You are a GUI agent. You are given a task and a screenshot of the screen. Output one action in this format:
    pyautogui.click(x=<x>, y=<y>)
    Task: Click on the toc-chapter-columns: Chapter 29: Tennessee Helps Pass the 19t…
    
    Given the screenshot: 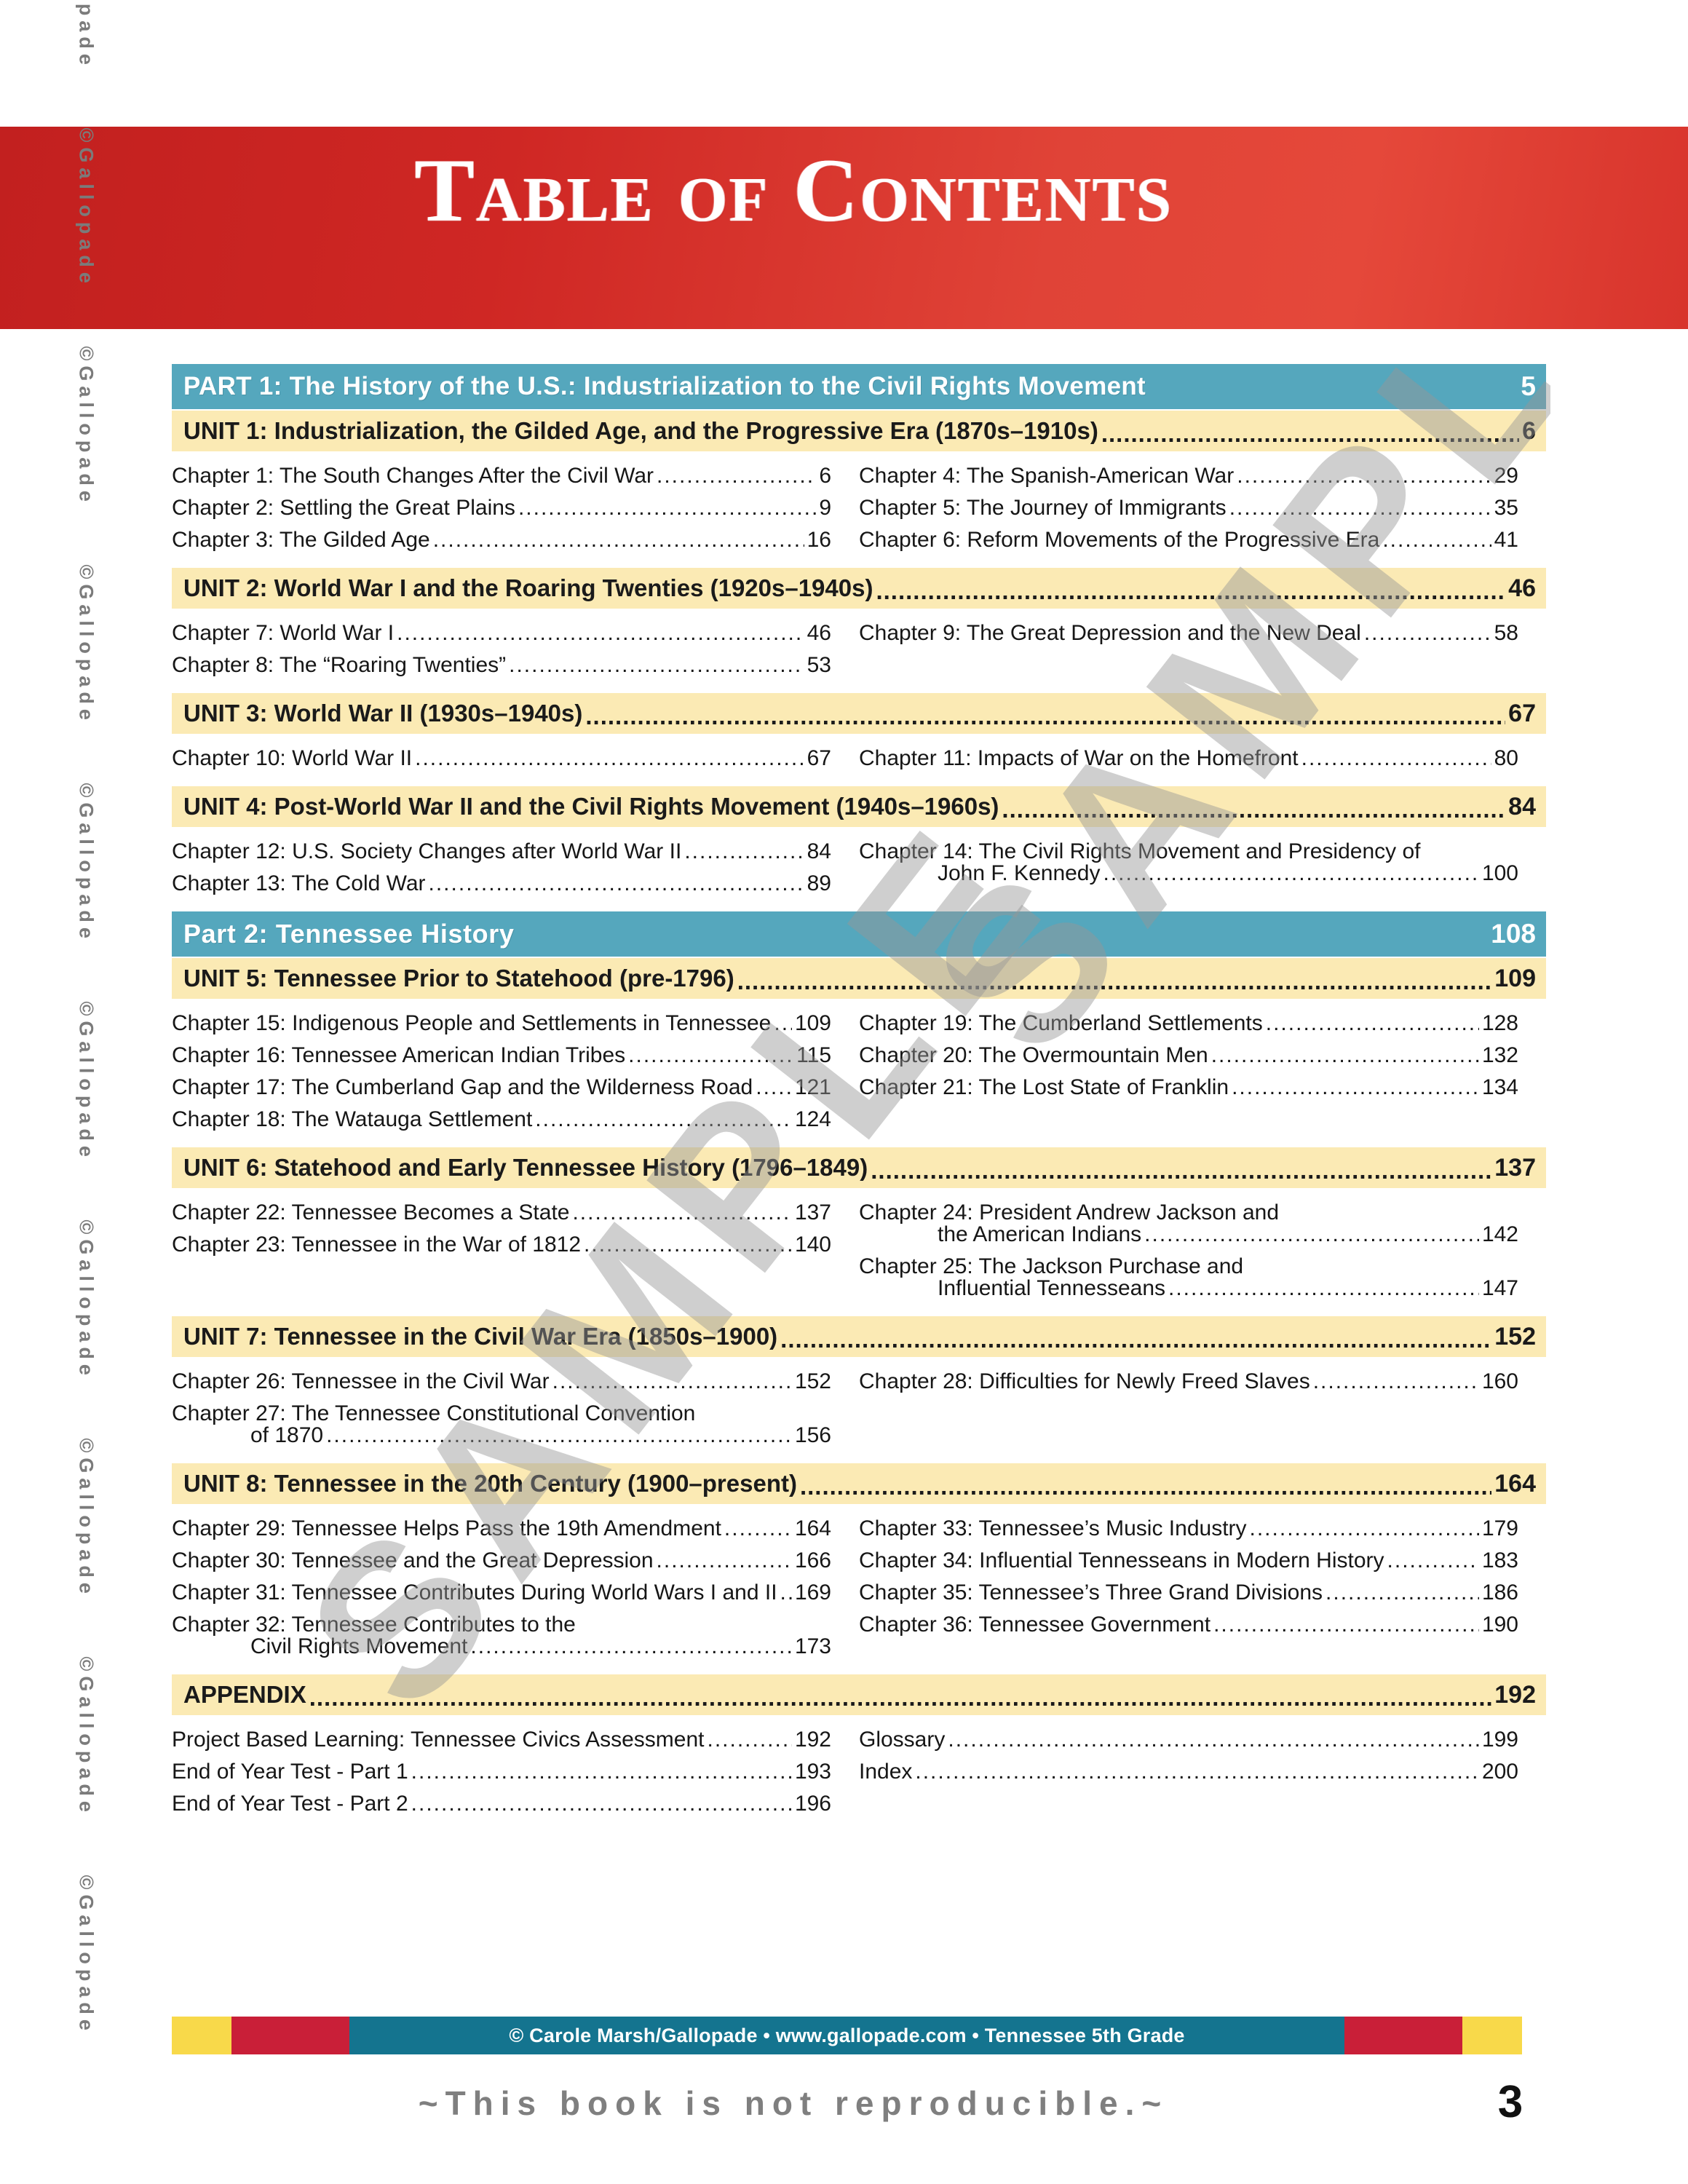 What is the action you would take?
    pyautogui.click(x=859, y=1590)
    